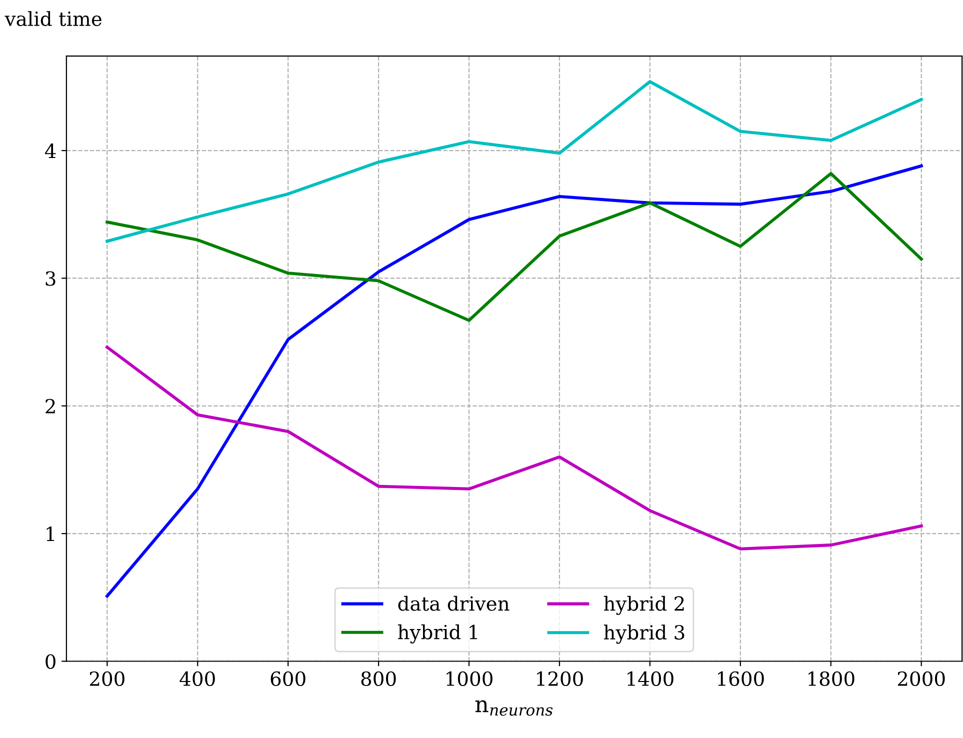 Image resolution: width=963 pixels, height=738 pixels. Describe the element at coordinates (107, 678) in the screenshot. I see `x-tick-label: 200` at that location.